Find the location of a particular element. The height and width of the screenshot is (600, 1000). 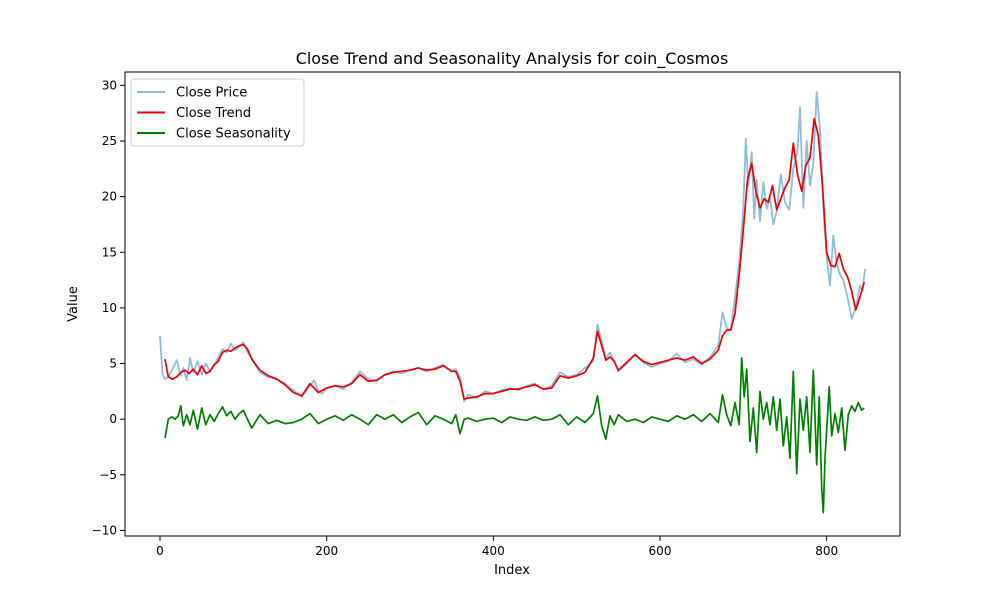

y-tick-label: 20 is located at coordinates (109, 197).